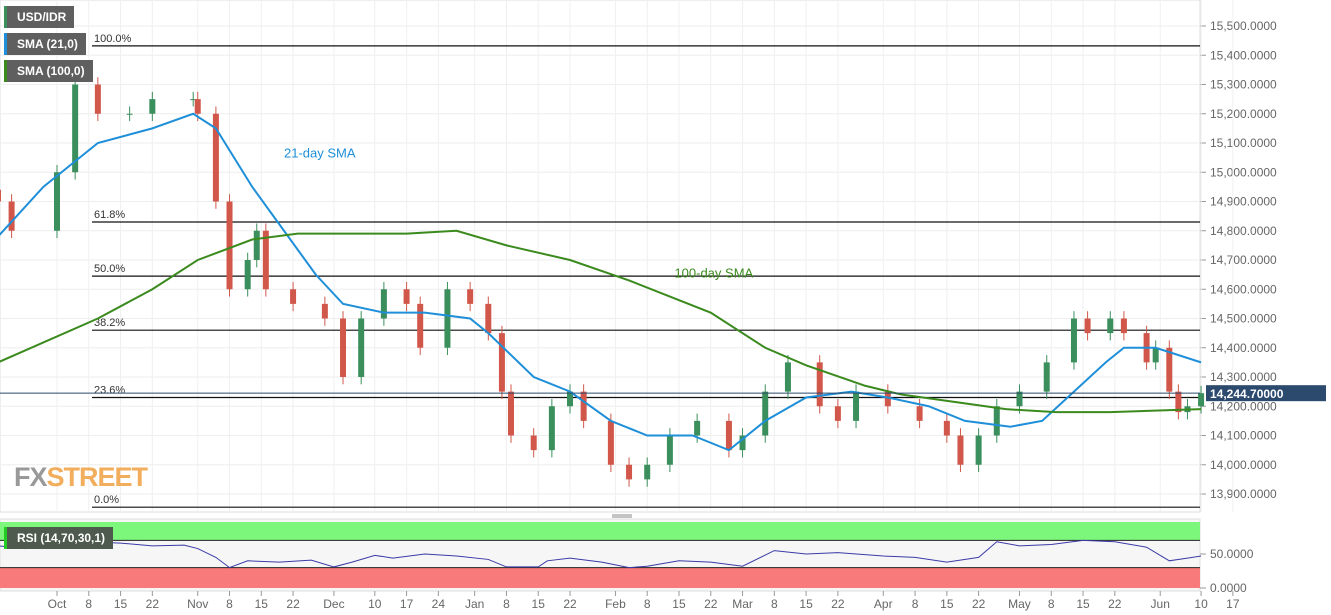 Image resolution: width=1331 pixels, height=615 pixels. I want to click on y-tick-label: 14,700.0000, so click(1243, 260).